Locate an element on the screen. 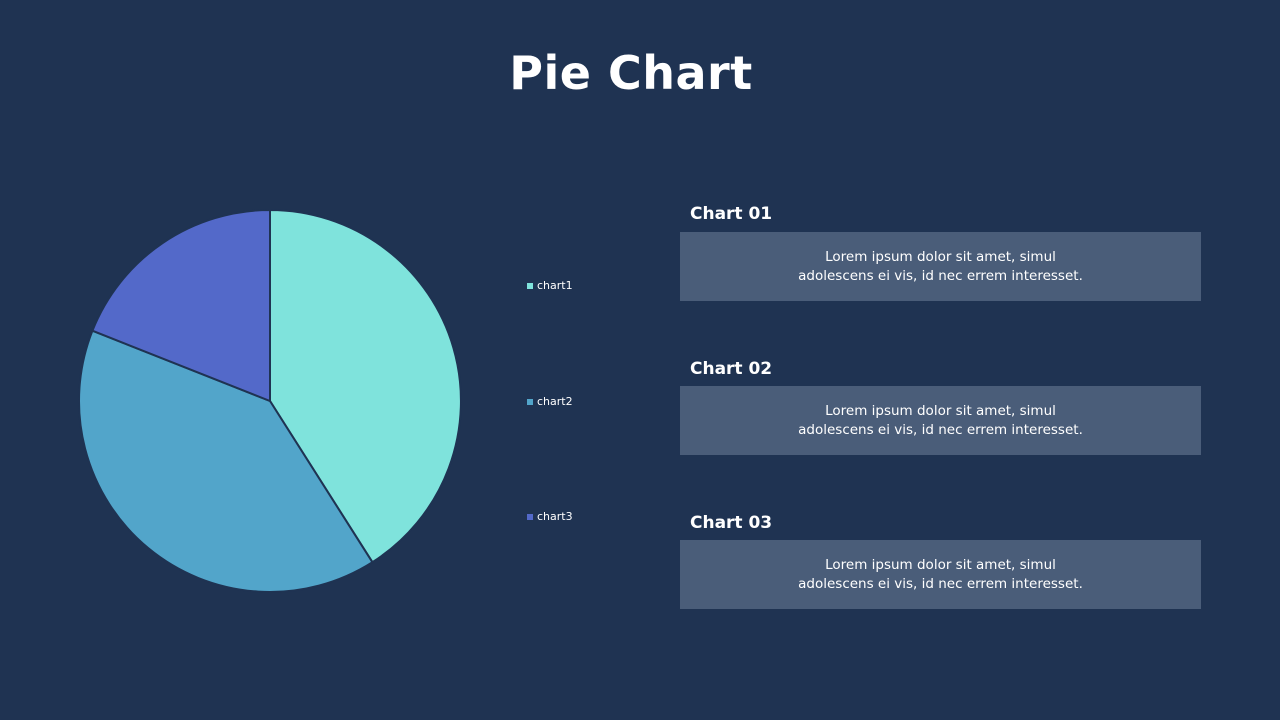  legend-label: chart1 is located at coordinates (555, 285).